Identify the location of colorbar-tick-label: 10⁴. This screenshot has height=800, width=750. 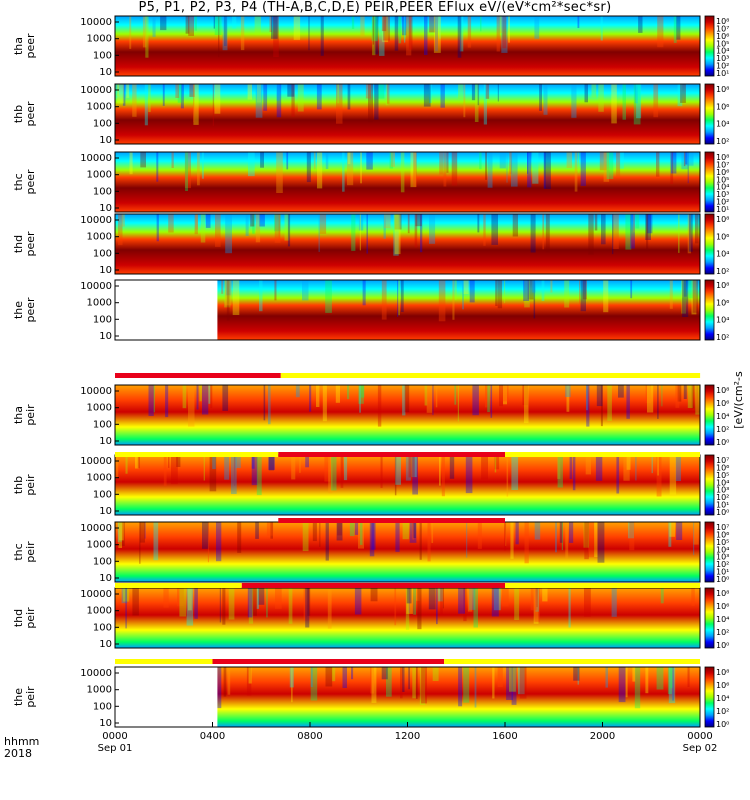
(722, 254).